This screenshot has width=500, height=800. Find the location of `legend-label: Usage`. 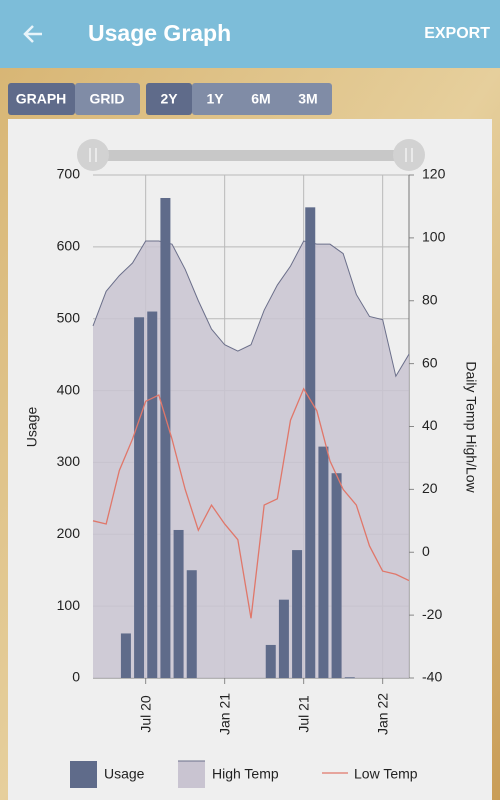

legend-label: Usage is located at coordinates (124, 774).